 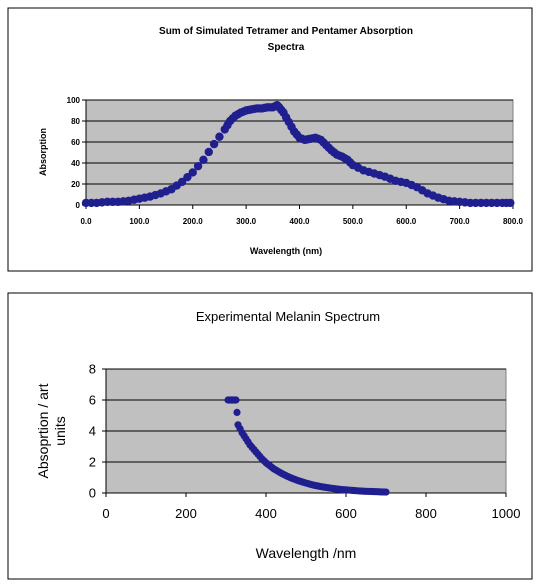 I want to click on chart-2-x-tick-label: 200, so click(x=186, y=513).